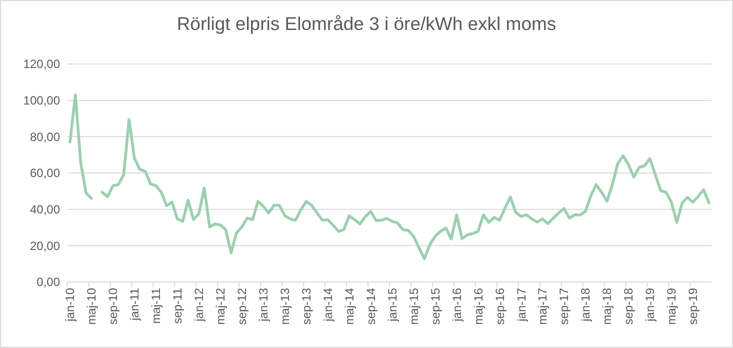 This screenshot has width=733, height=348. Describe the element at coordinates (177, 306) in the screenshot. I see `x-tick-label: sep-11` at that location.